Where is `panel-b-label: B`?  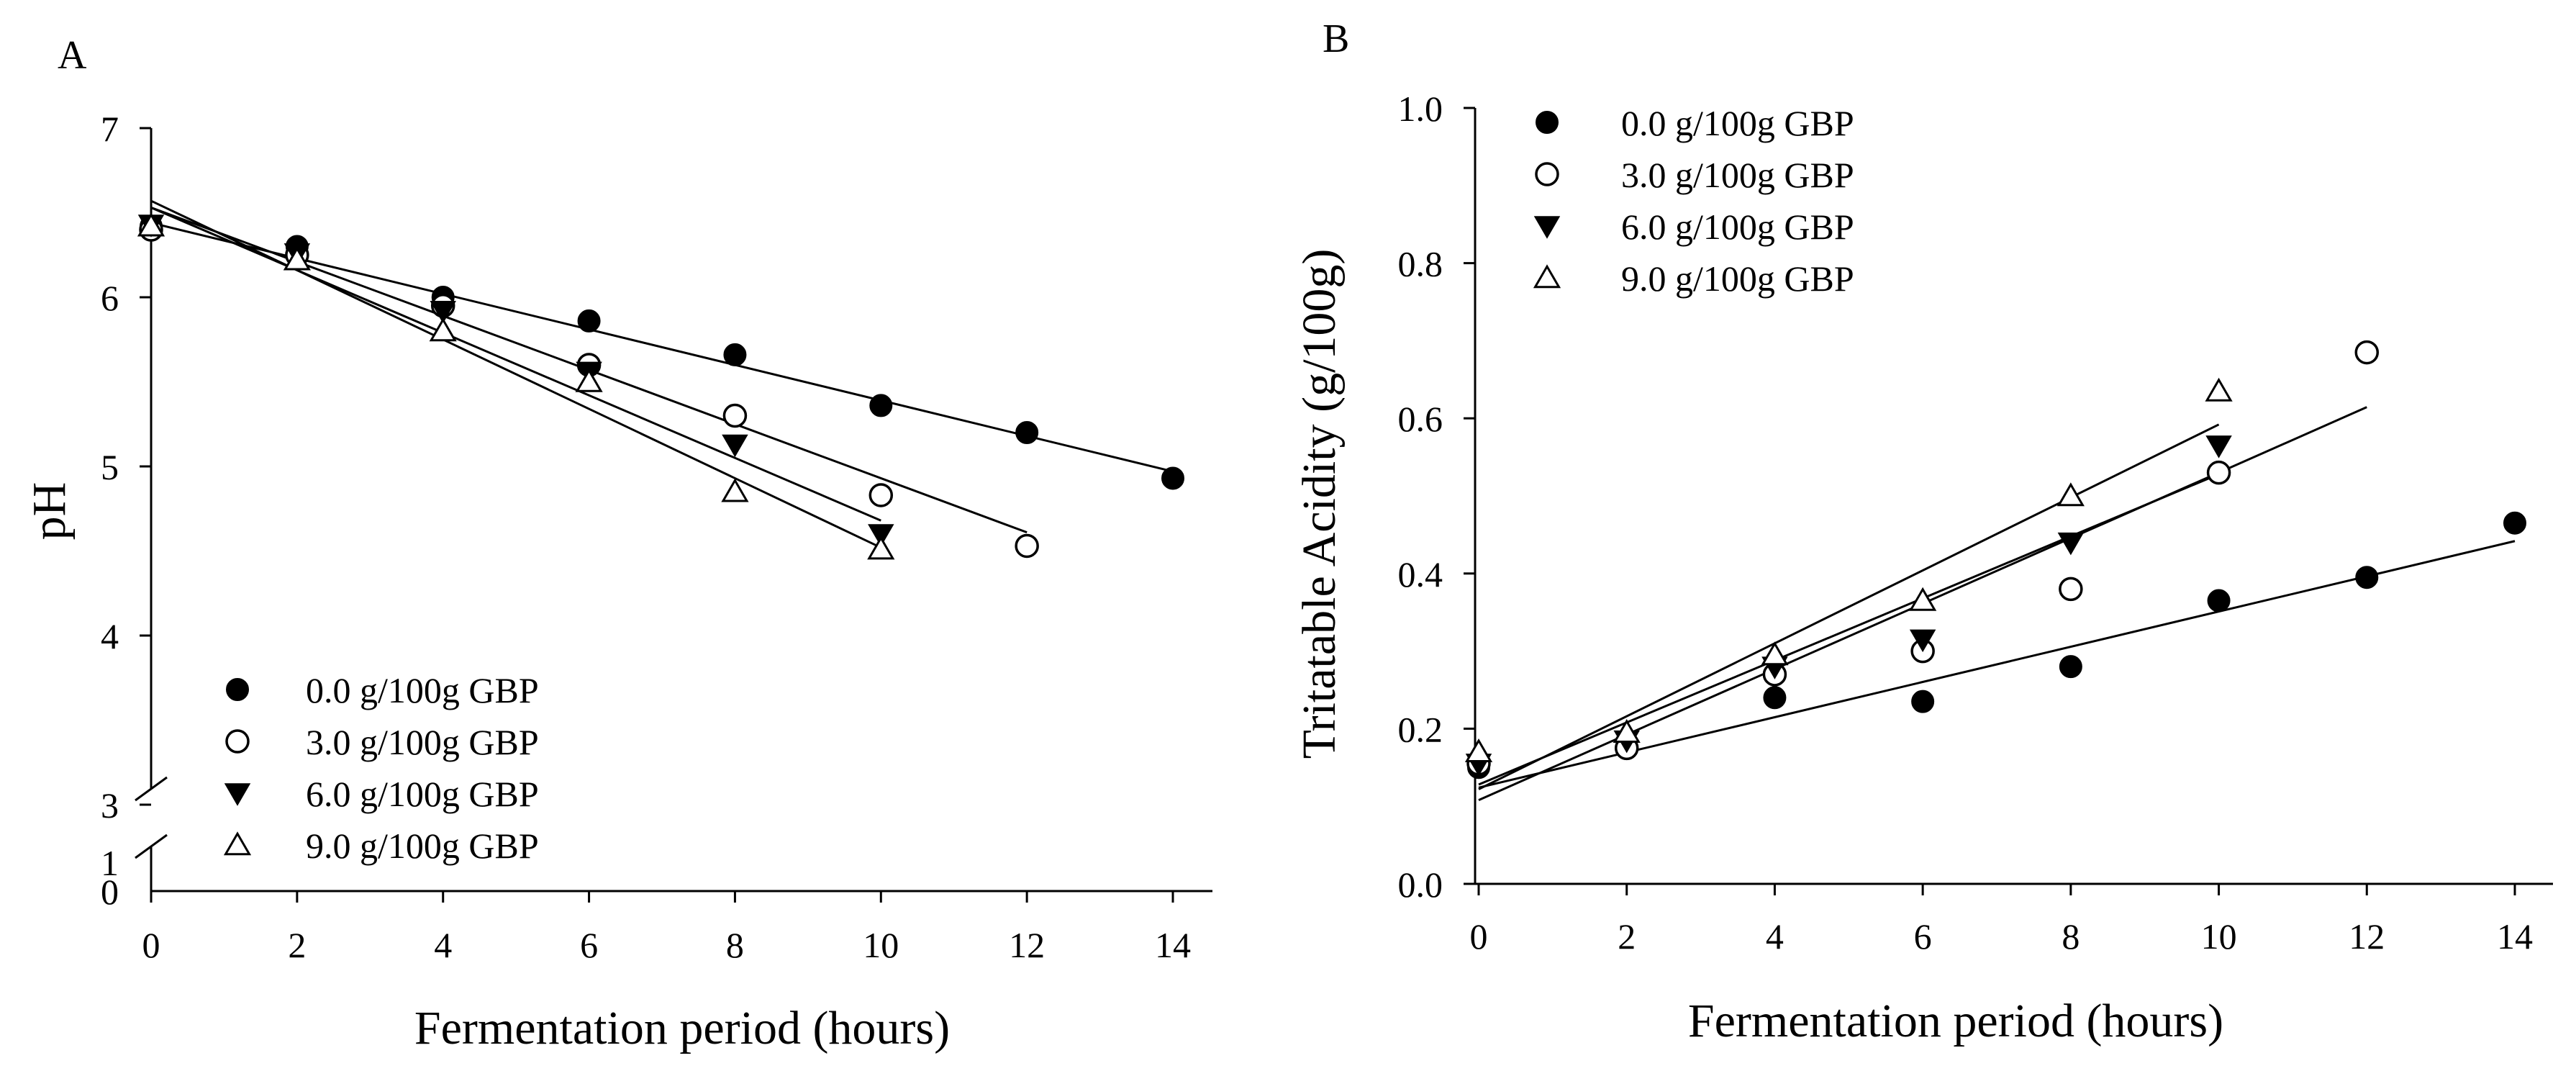
panel-b-label: B is located at coordinates (1336, 39).